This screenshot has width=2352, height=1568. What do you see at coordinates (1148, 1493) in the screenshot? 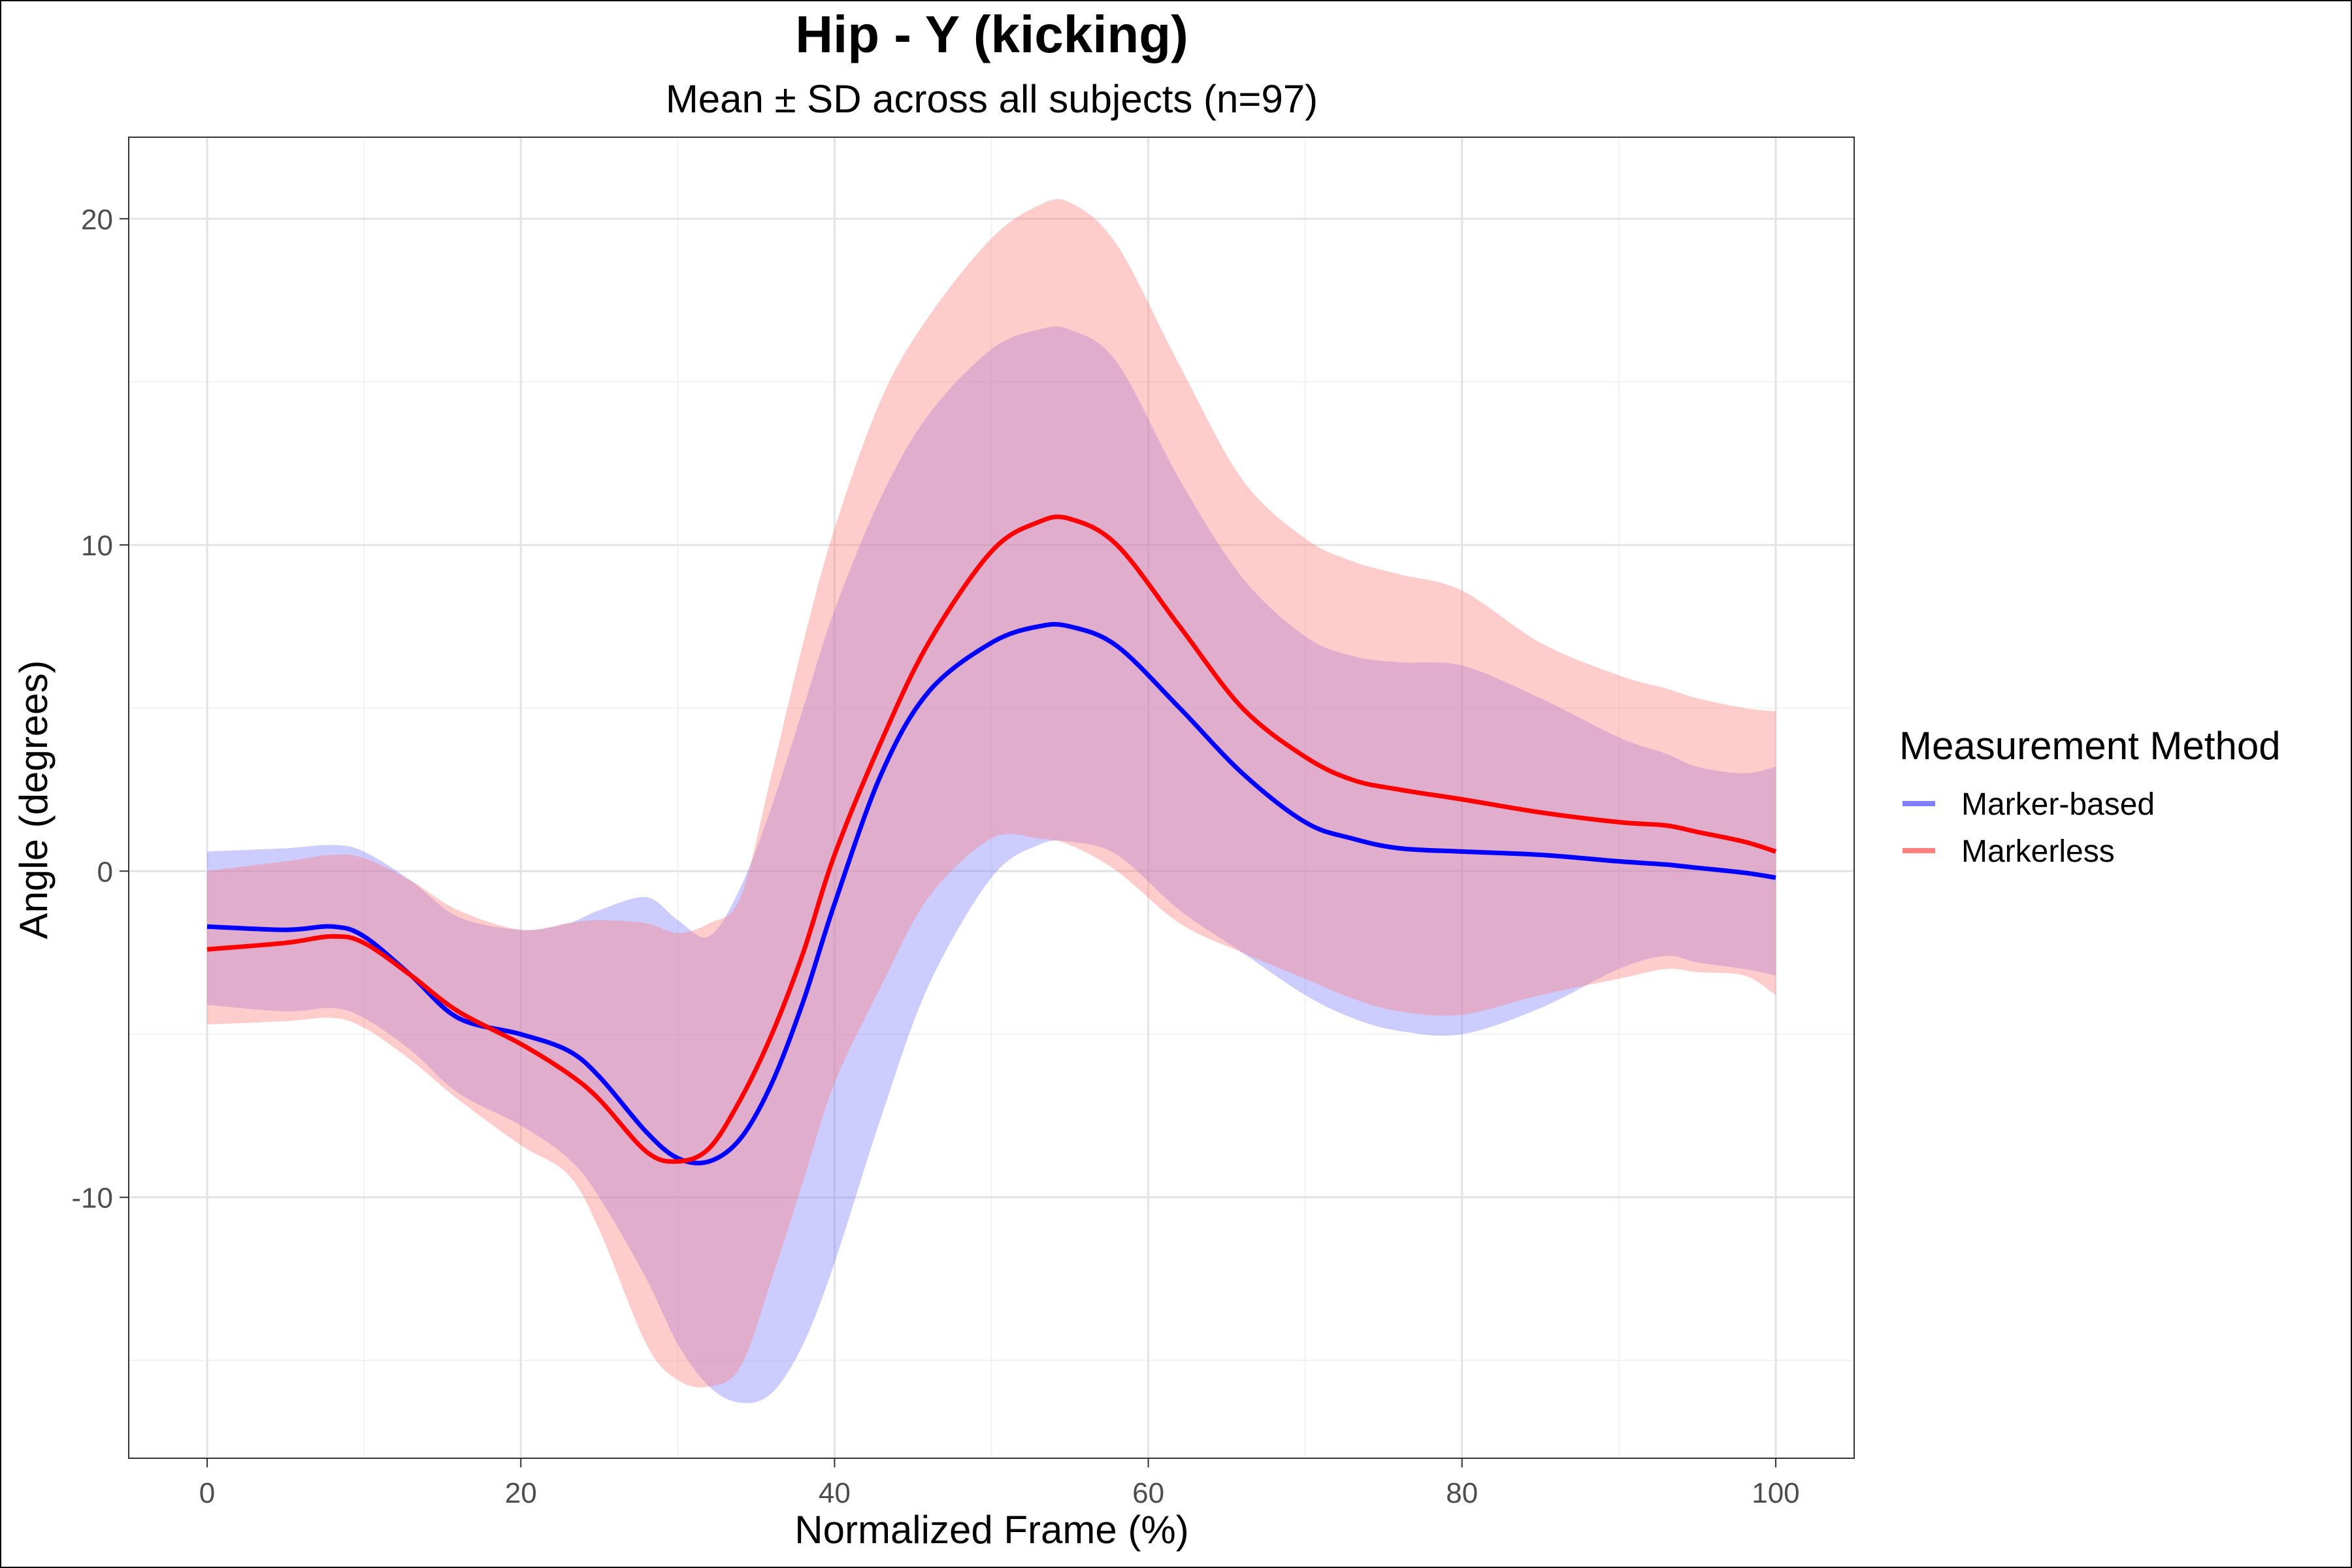
I see `x-tick-label: 60` at bounding box center [1148, 1493].